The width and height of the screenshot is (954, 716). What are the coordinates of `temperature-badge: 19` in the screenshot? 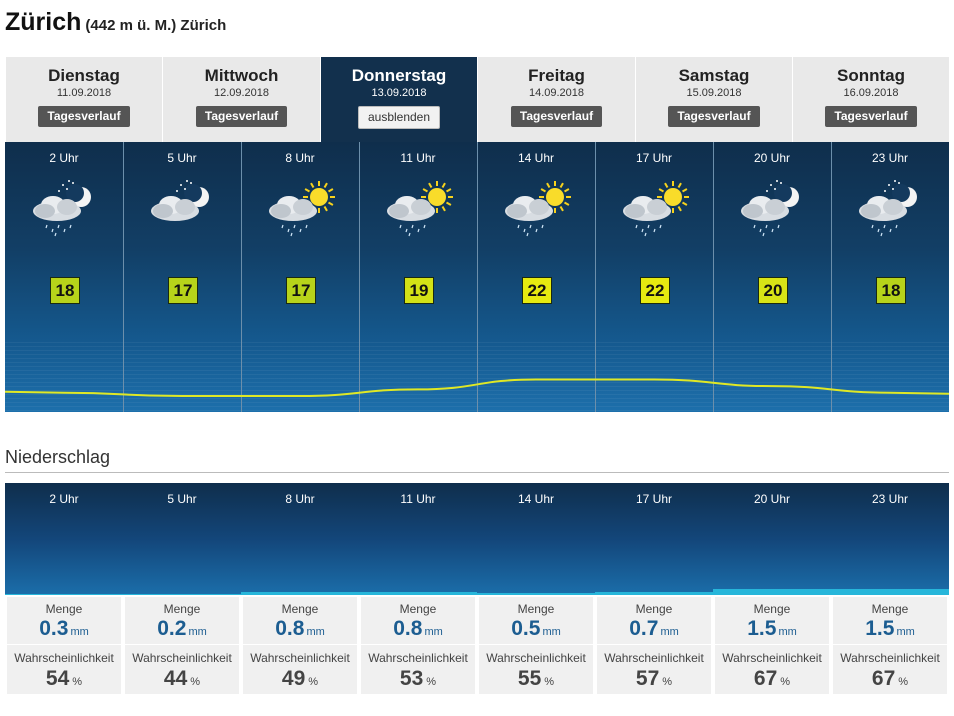 It's located at (419, 290).